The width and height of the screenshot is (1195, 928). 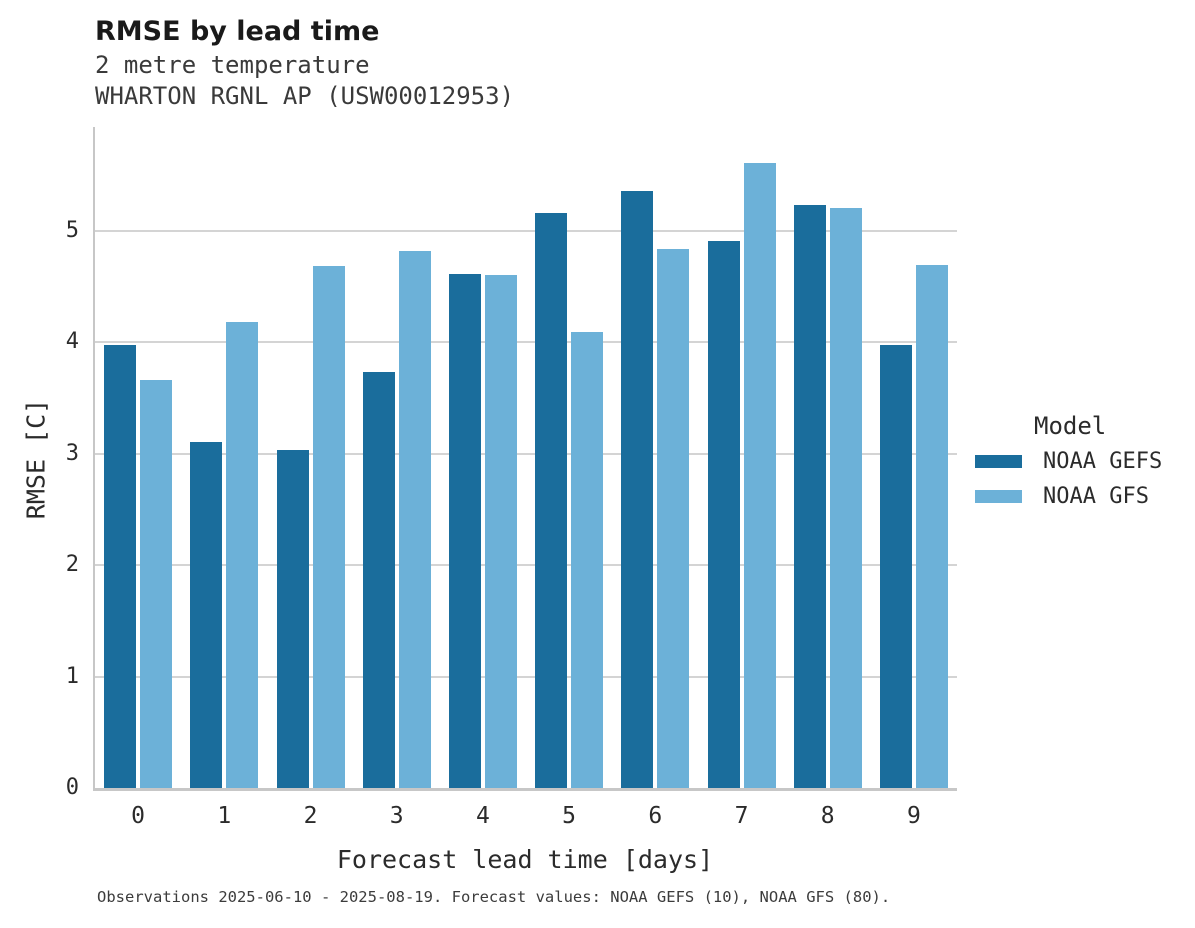 I want to click on legend-item-noaa-gfs: NOAA GFS, so click(x=1068, y=496).